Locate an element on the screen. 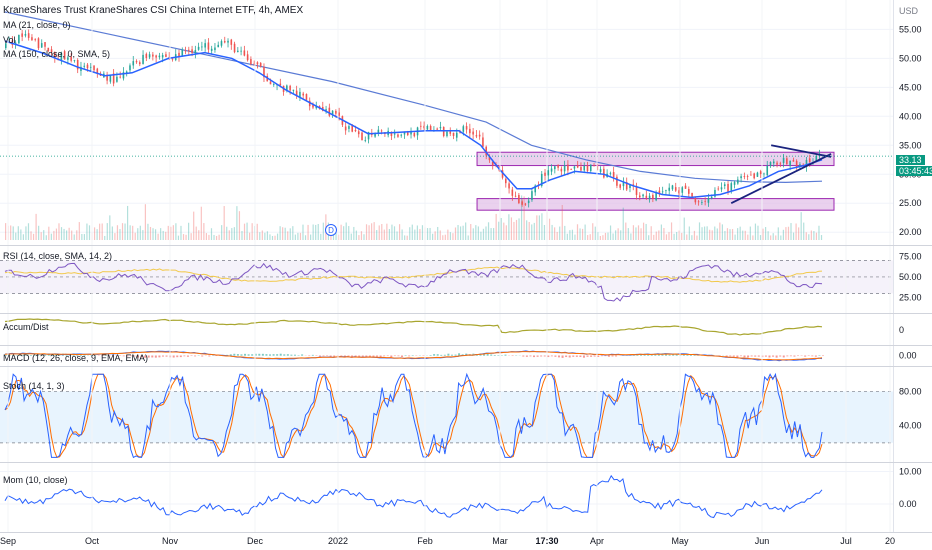 The height and width of the screenshot is (550, 932). ma21-legend: MA (21, close, 0) is located at coordinates (37, 25).